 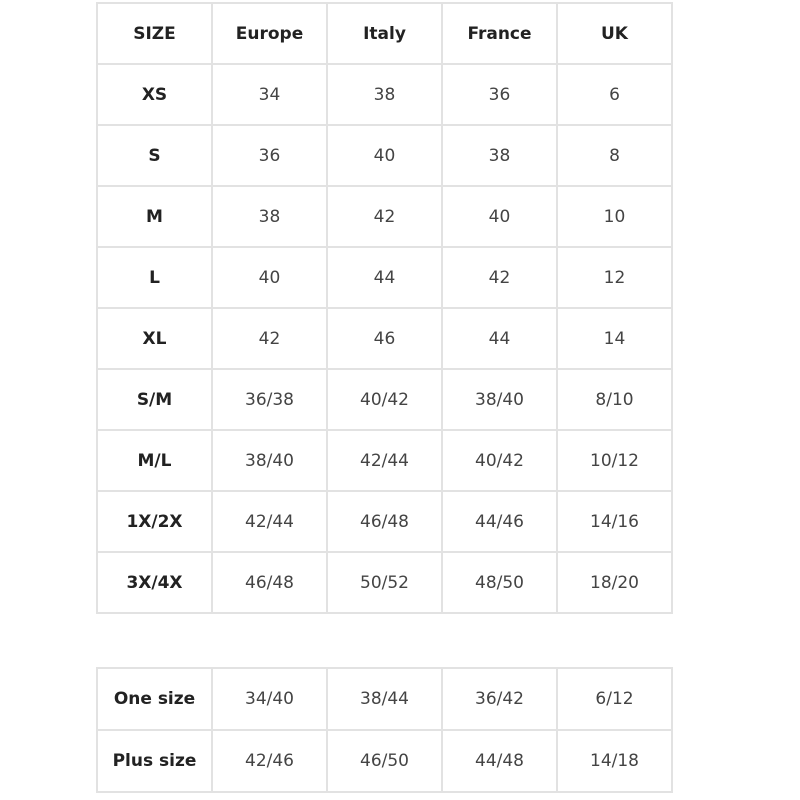 I want to click on header-row: SIZE Europe Italy France UK, so click(x=384, y=33).